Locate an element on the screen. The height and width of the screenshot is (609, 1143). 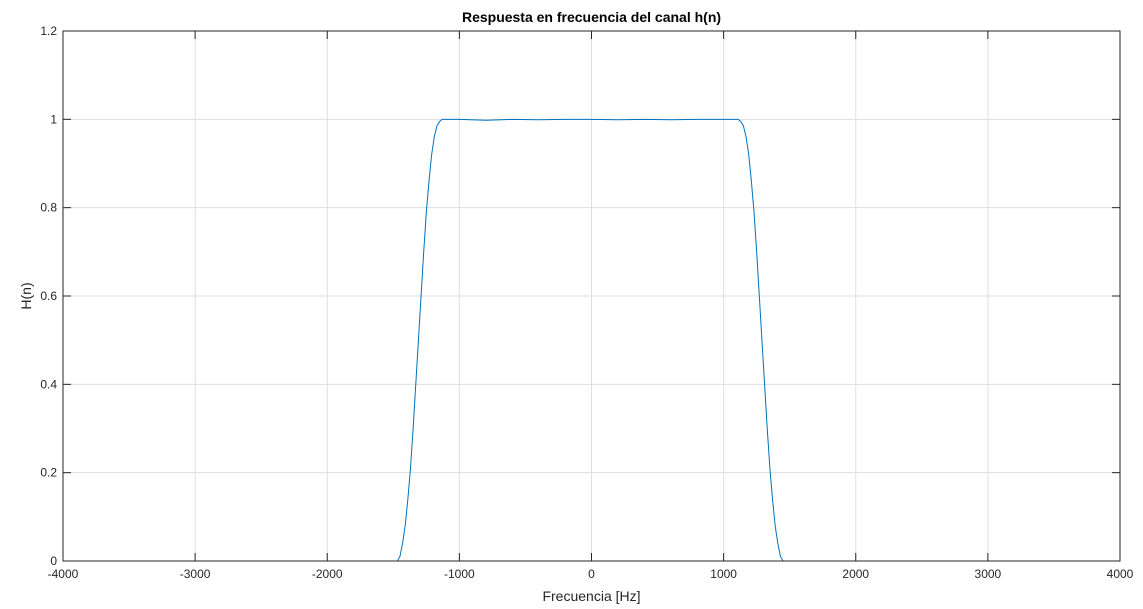
y-tick-labels: 0 0.2 0.4 0.6 0.8 1 1.2 is located at coordinates (48, 296).